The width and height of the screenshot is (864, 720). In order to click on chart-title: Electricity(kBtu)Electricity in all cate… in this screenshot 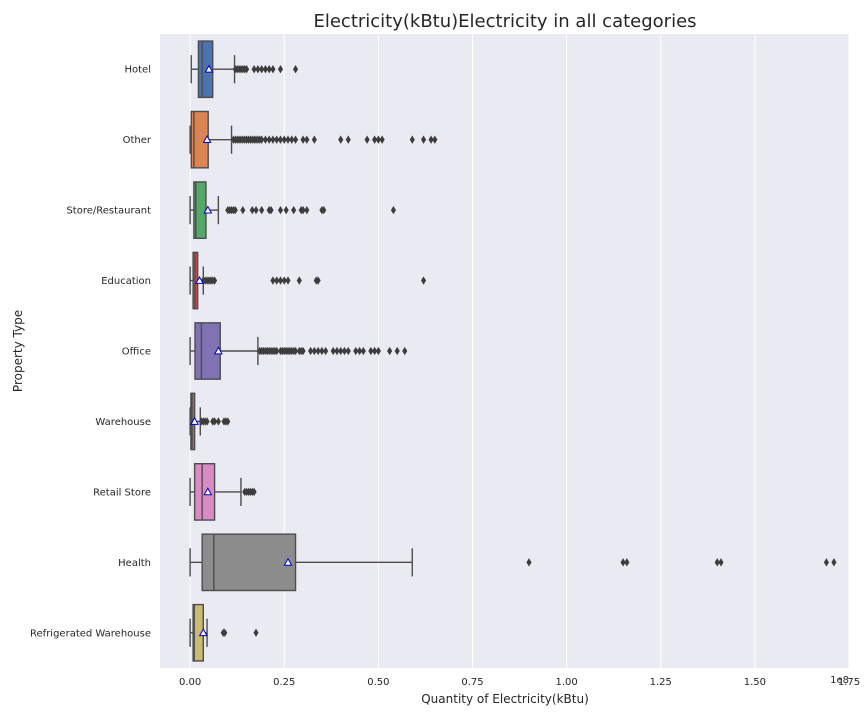, I will do `click(504, 21)`.